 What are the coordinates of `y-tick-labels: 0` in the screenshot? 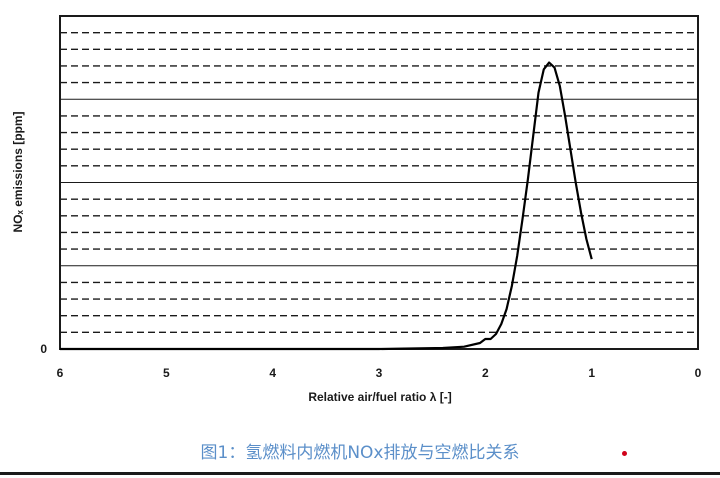 It's located at (43, 349).